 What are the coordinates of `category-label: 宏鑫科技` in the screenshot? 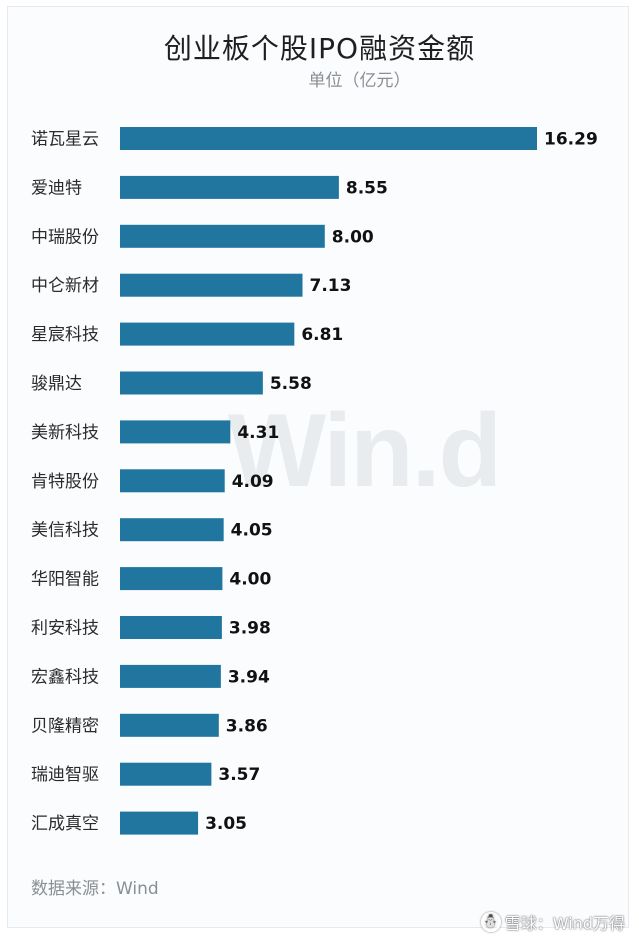 It's located at (65, 677).